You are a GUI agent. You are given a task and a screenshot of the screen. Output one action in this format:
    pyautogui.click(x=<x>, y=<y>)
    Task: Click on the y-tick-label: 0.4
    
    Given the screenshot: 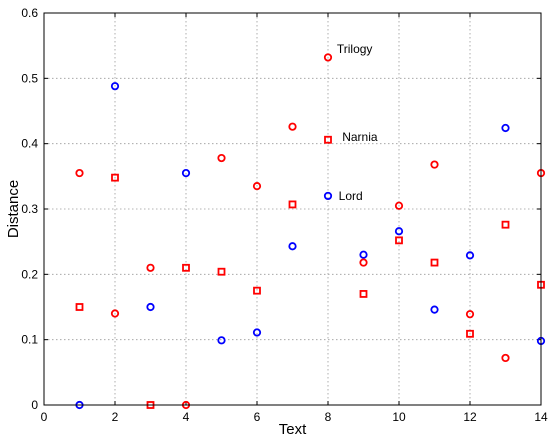 What is the action you would take?
    pyautogui.click(x=29, y=144)
    